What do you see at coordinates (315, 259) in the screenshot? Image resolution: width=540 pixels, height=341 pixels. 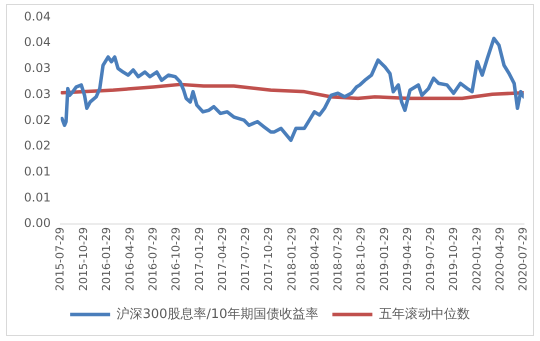 I see `x-tick-label: 2018-04-29` at bounding box center [315, 259].